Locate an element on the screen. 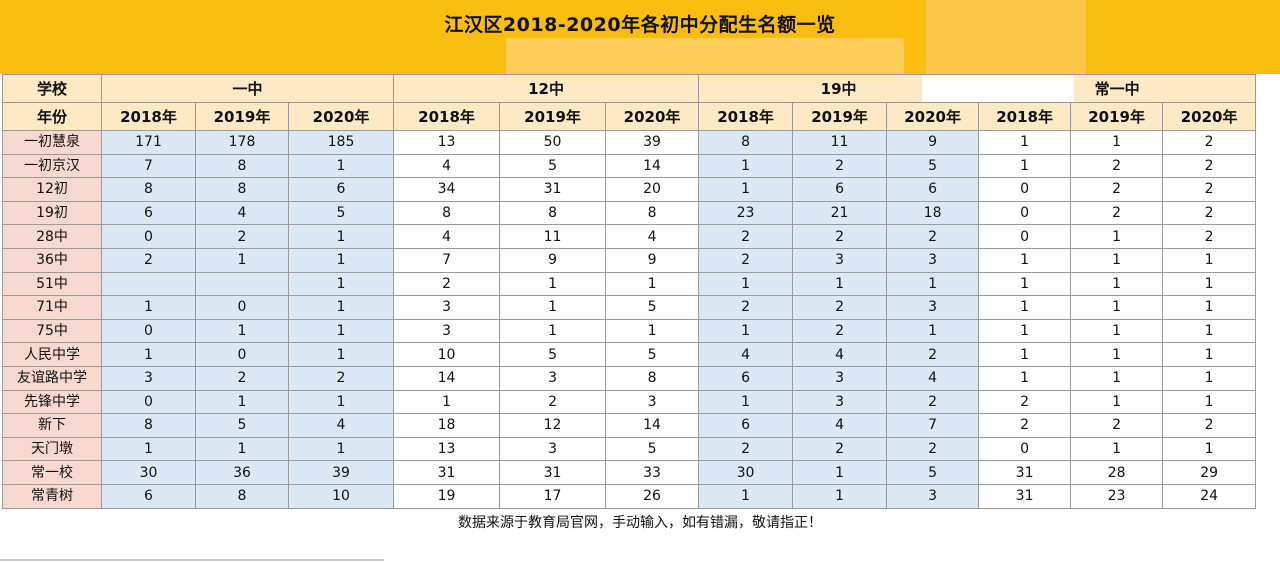  value-cell: 9 is located at coordinates (933, 142).